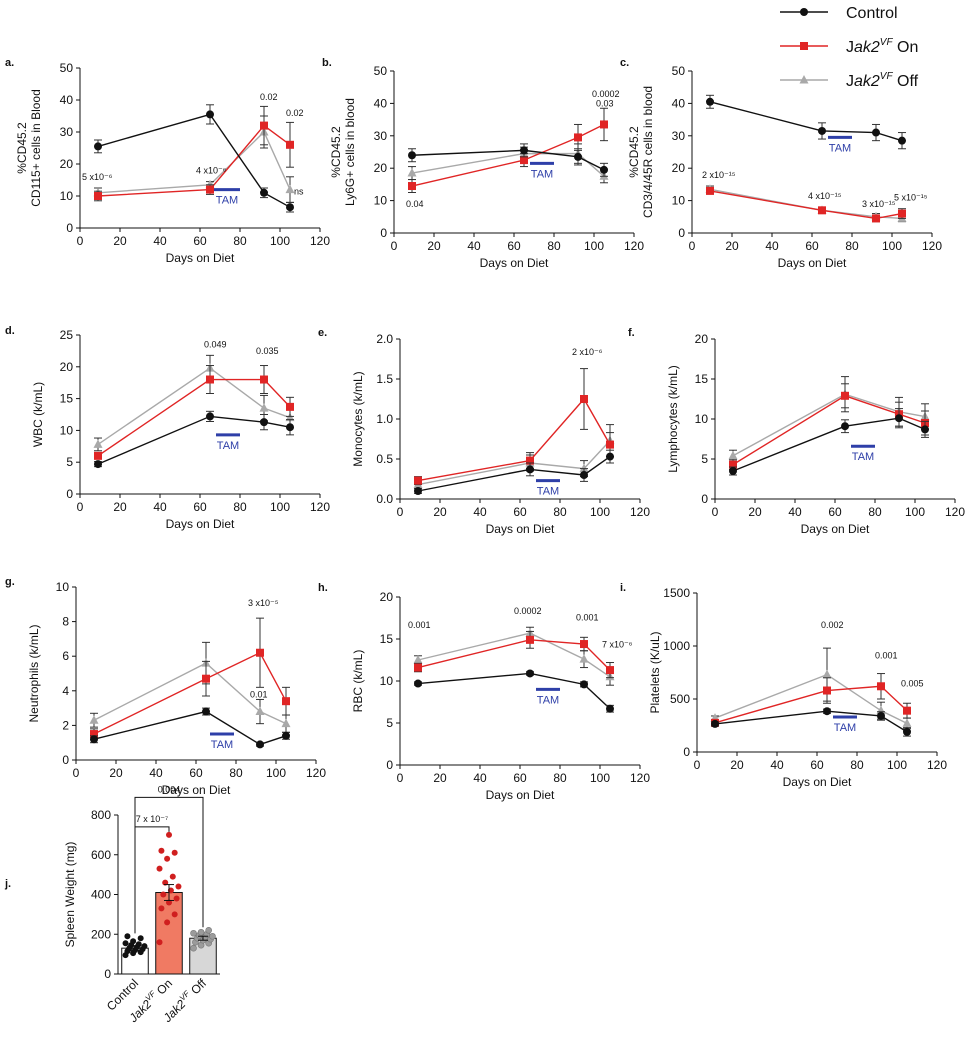 The width and height of the screenshot is (976, 1050). What do you see at coordinates (259, 695) in the screenshot?
I see `p-value-annotation: 0.01` at bounding box center [259, 695].